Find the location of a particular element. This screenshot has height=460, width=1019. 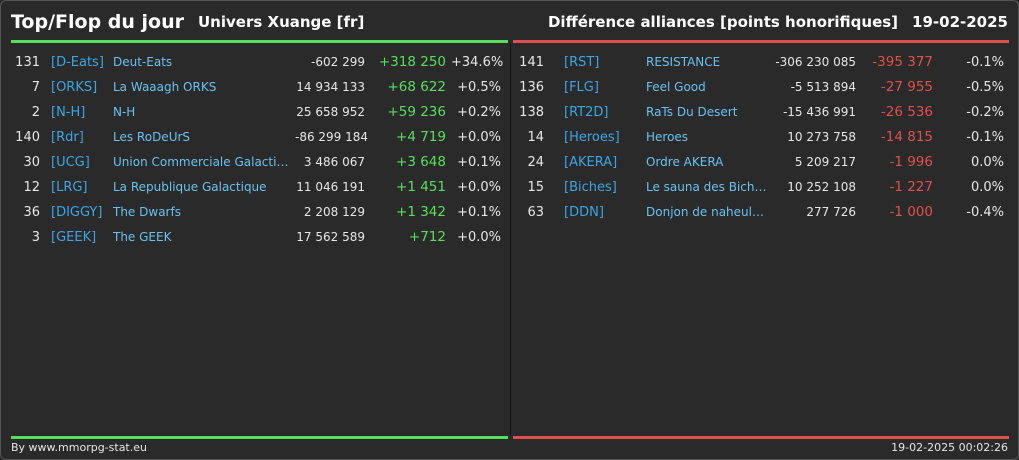

alliance-diff: +318 250 is located at coordinates (412, 62).